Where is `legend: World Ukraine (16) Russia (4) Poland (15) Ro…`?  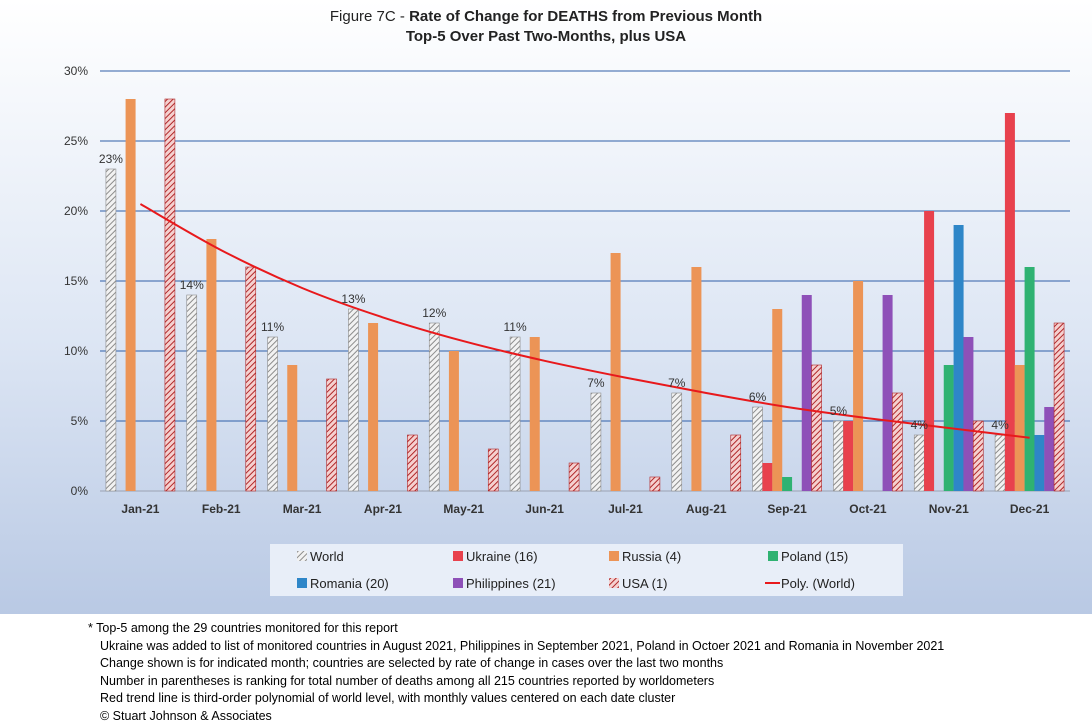
legend: World Ukraine (16) Russia (4) Poland (15) Ro… is located at coordinates (576, 570).